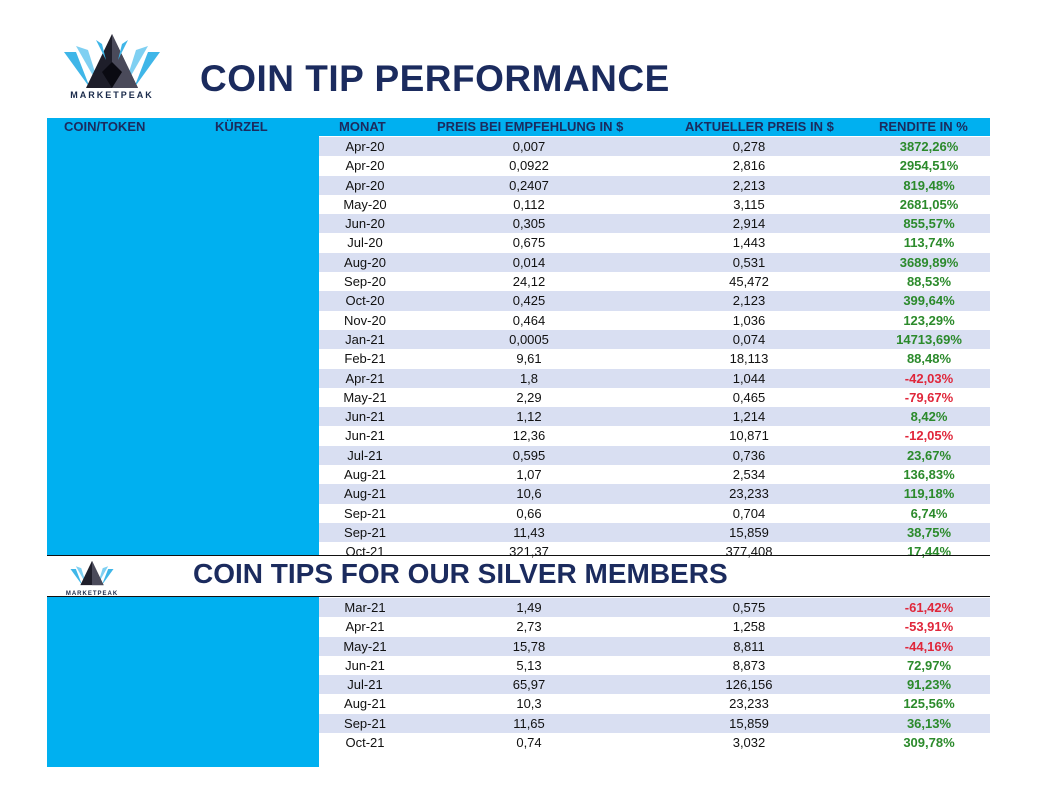 The width and height of the screenshot is (1058, 792). What do you see at coordinates (530, 126) in the screenshot?
I see `header-rec-price: PREIS BEI EMPFEHLUNG IN $` at bounding box center [530, 126].